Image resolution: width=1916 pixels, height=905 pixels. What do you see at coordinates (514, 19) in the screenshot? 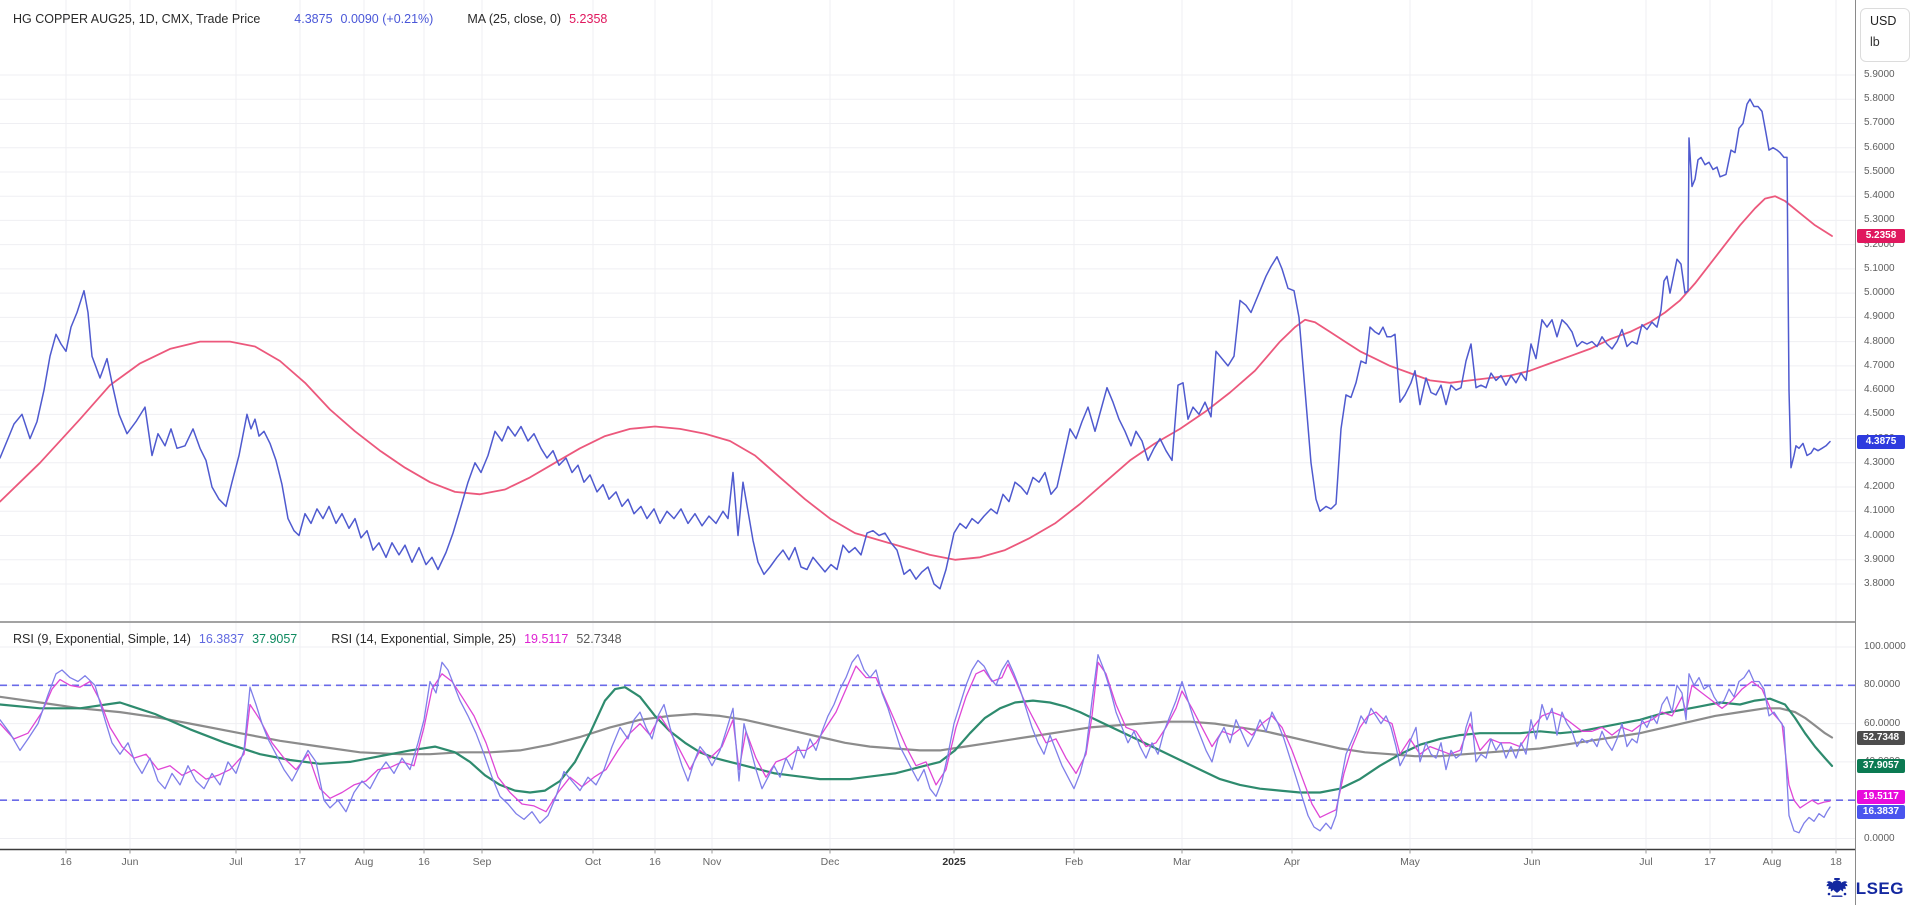
I see `ma-indicator-label: MA (25, close, 0)` at bounding box center [514, 19].